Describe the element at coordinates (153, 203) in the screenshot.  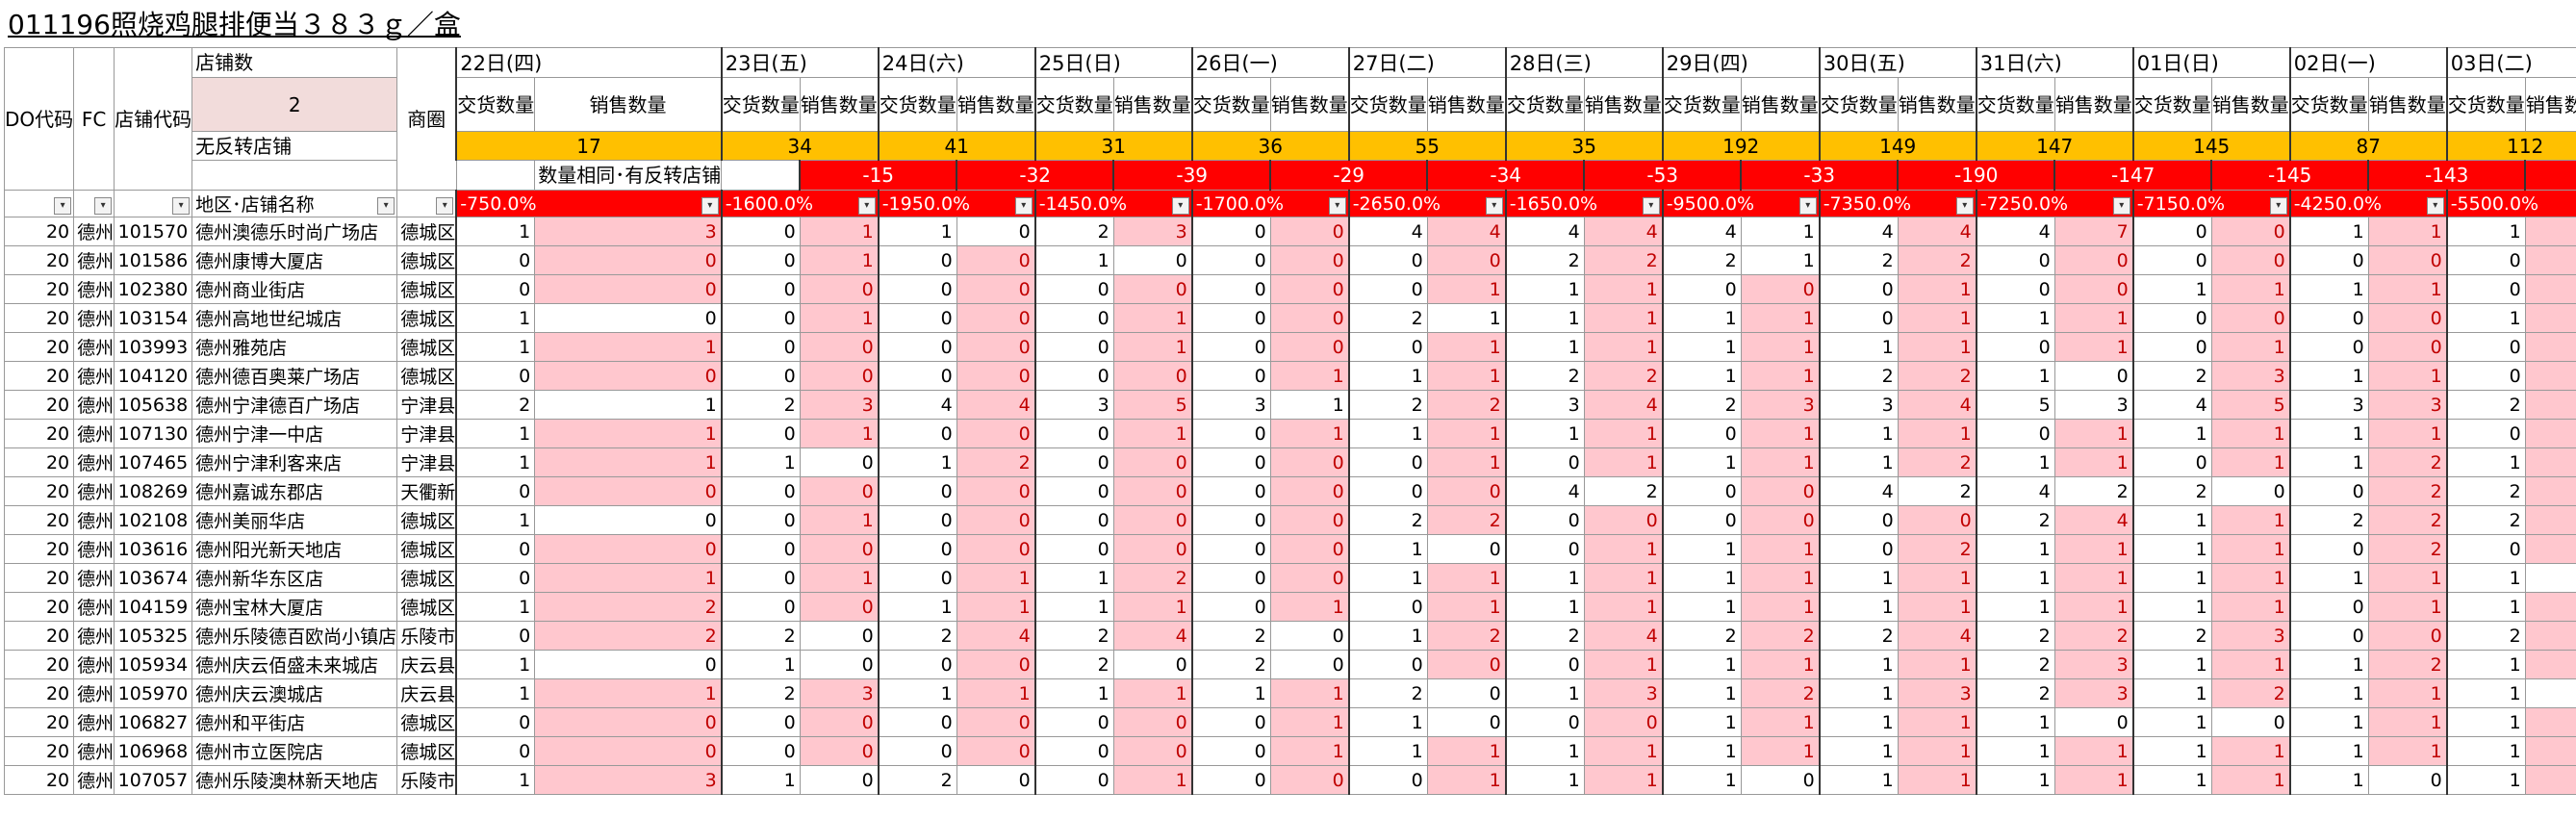
I see `filter-code: ▾` at that location.